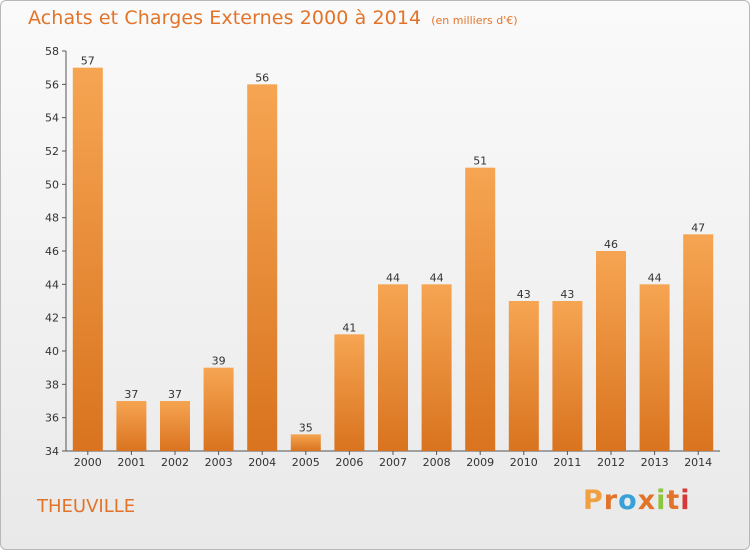 The height and width of the screenshot is (550, 750). What do you see at coordinates (52, 218) in the screenshot?
I see `y-tick-label: 48` at bounding box center [52, 218].